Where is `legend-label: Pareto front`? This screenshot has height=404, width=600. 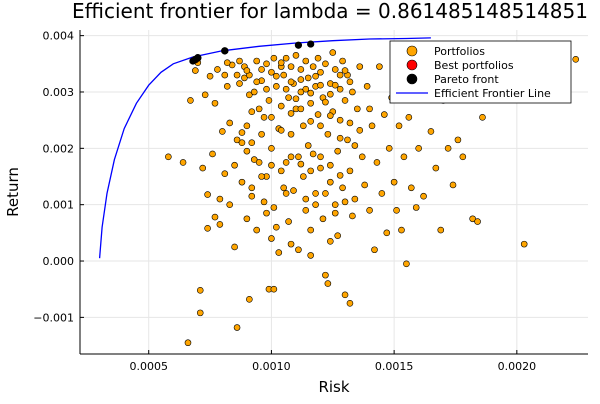
legend-label: Pareto front is located at coordinates (466, 79).